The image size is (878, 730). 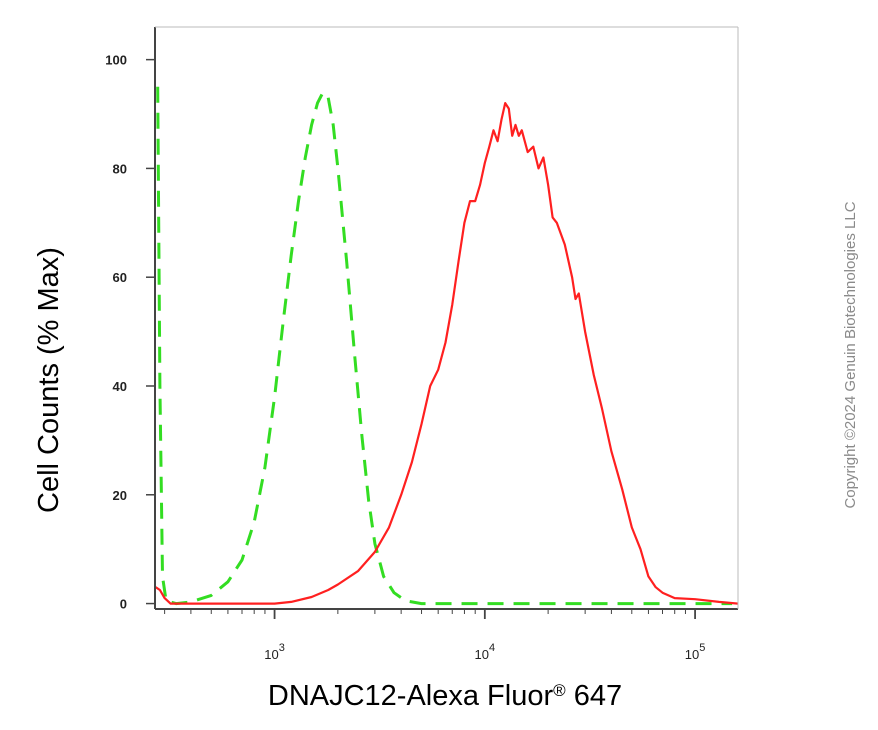 I want to click on y-tick-label-100: 100, so click(x=116, y=60).